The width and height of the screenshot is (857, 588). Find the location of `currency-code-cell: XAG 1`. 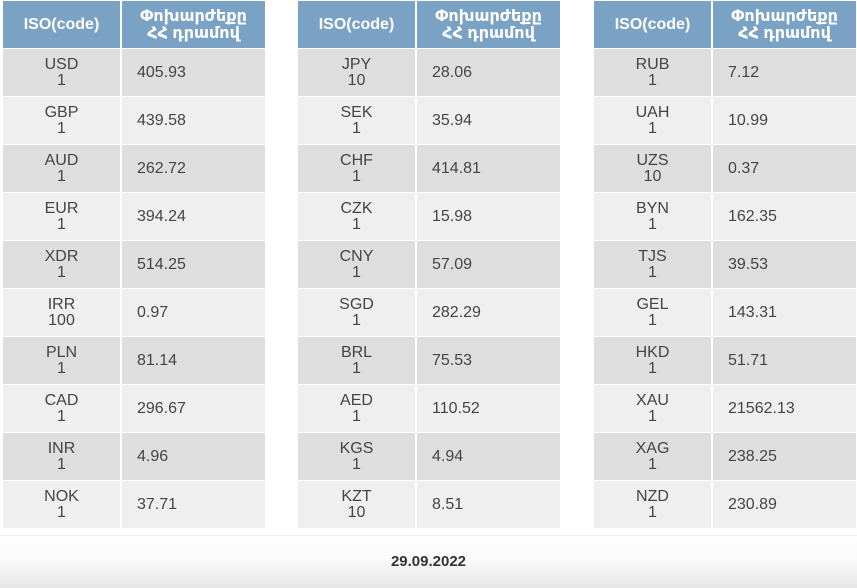

currency-code-cell: XAG 1 is located at coordinates (653, 456).